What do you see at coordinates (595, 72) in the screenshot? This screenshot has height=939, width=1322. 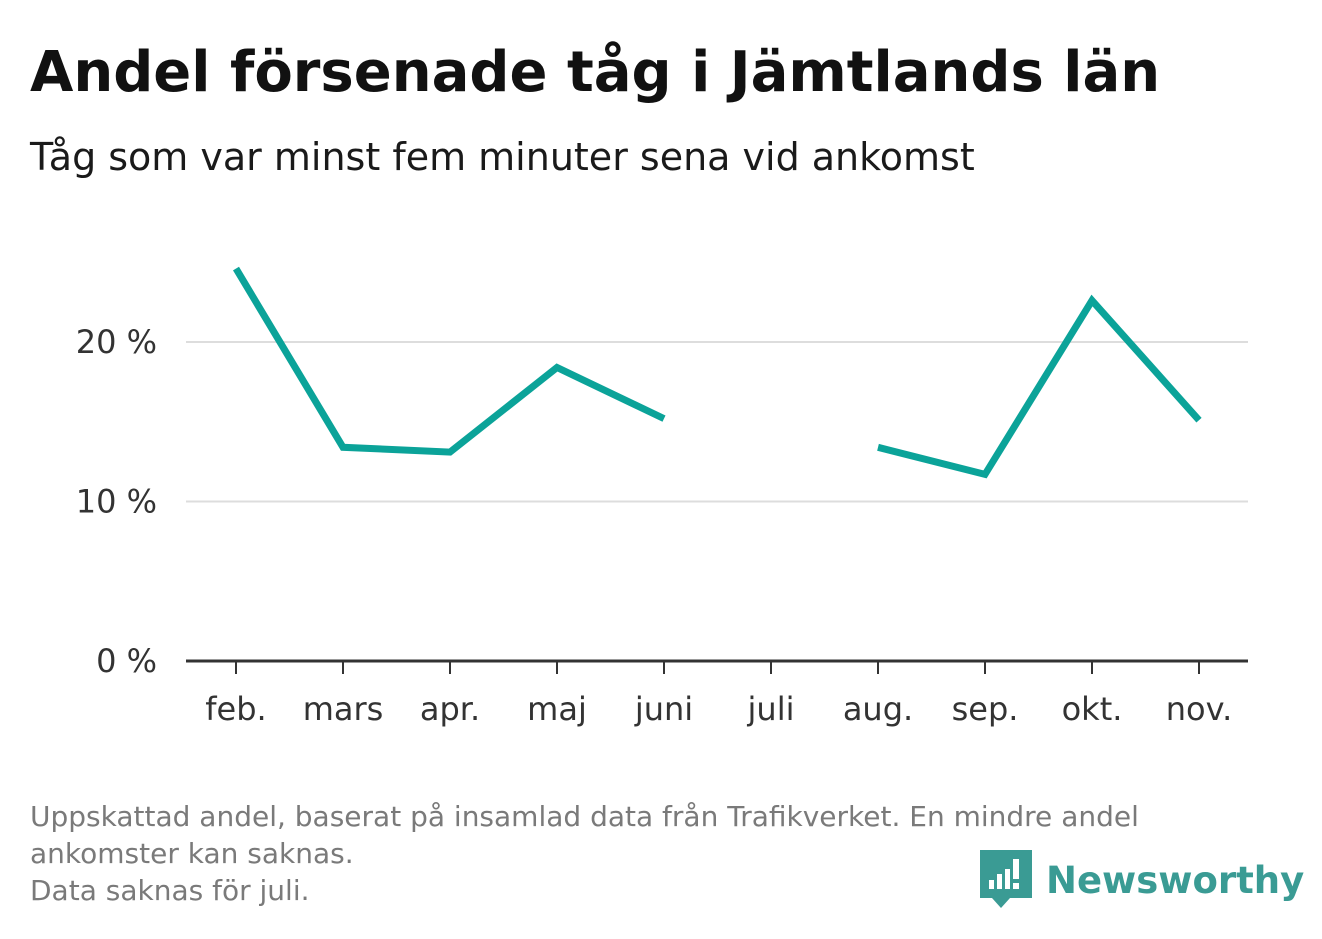 I see `chart-title: Andel försenade tåg i Jämtlands län` at bounding box center [595, 72].